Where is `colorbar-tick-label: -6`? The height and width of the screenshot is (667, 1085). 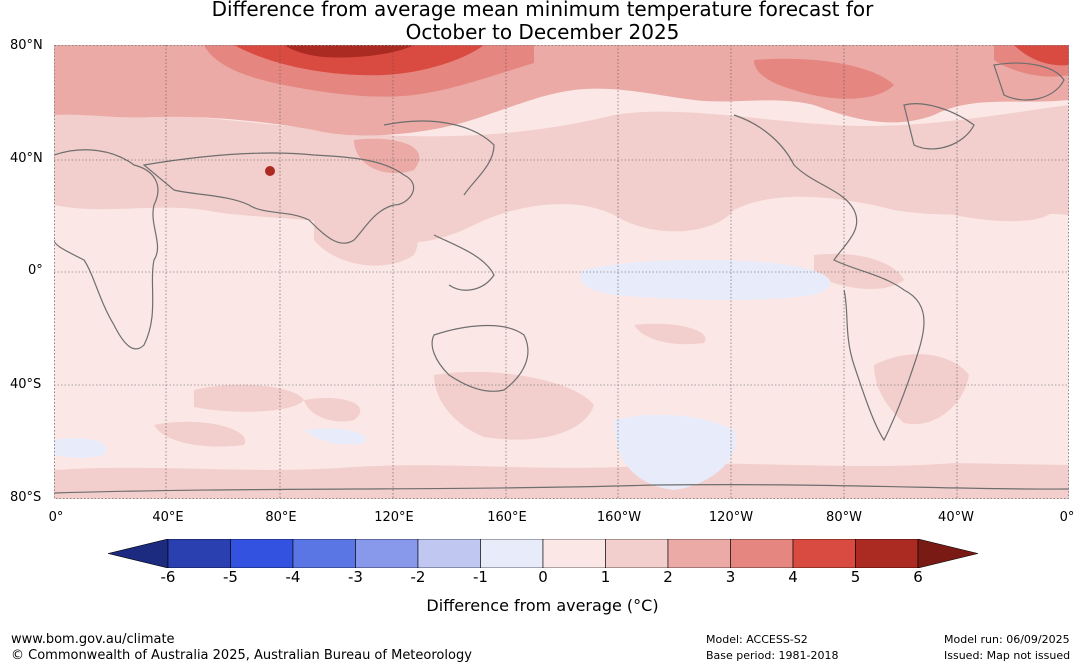 colorbar-tick-label: -6 is located at coordinates (168, 577).